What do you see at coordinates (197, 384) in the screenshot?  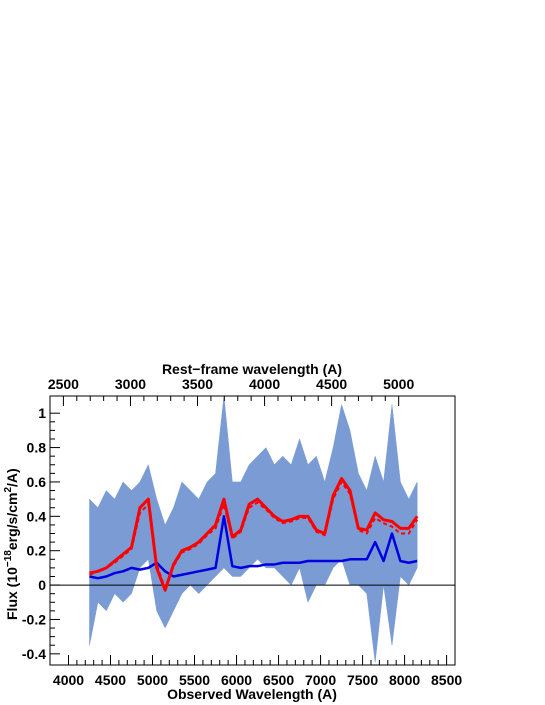 I see `x2-tick-label: 3500` at bounding box center [197, 384].